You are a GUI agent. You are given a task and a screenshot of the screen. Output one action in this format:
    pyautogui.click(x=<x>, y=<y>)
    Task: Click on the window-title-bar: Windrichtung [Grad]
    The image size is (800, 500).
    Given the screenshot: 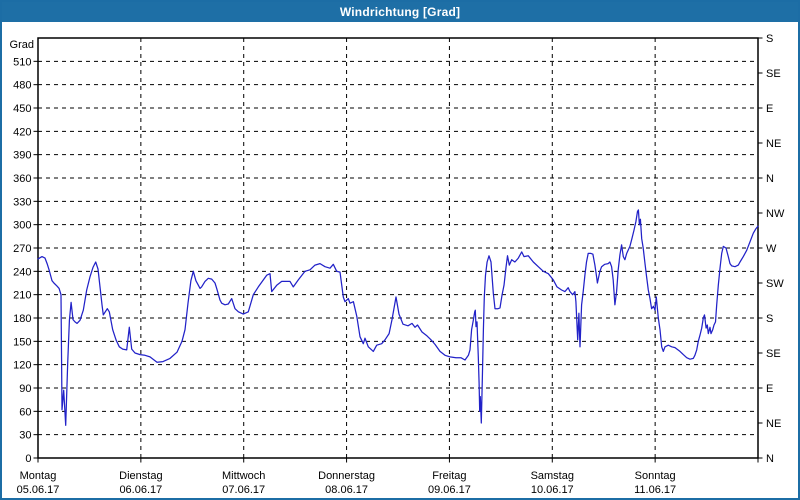 What is the action you would take?
    pyautogui.click(x=400, y=12)
    